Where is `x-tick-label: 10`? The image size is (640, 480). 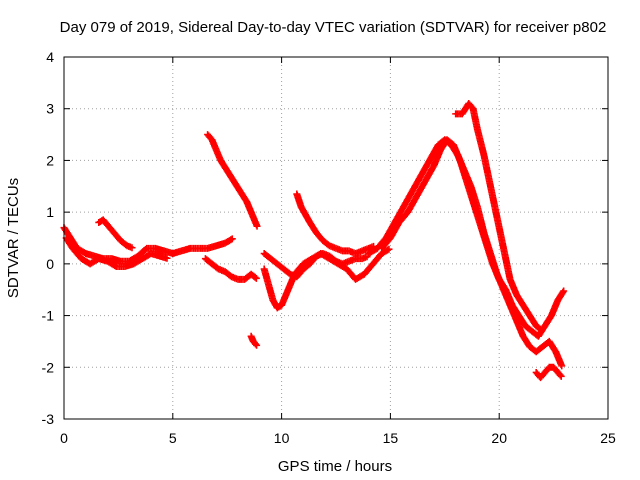
x-tick-label: 10 is located at coordinates (282, 438).